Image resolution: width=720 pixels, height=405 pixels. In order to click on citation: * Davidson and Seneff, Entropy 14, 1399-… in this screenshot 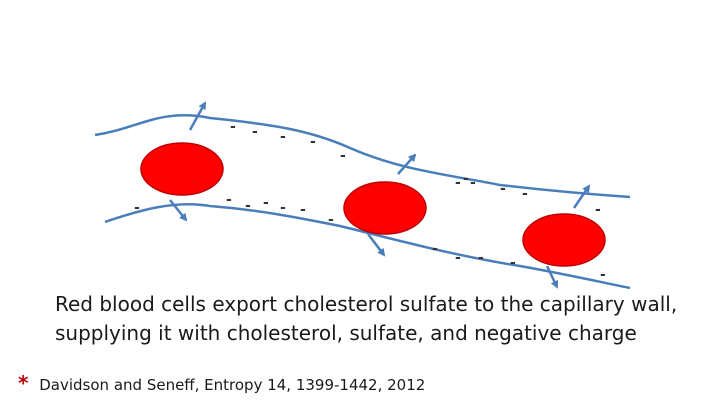, I will do `click(221, 383)`.